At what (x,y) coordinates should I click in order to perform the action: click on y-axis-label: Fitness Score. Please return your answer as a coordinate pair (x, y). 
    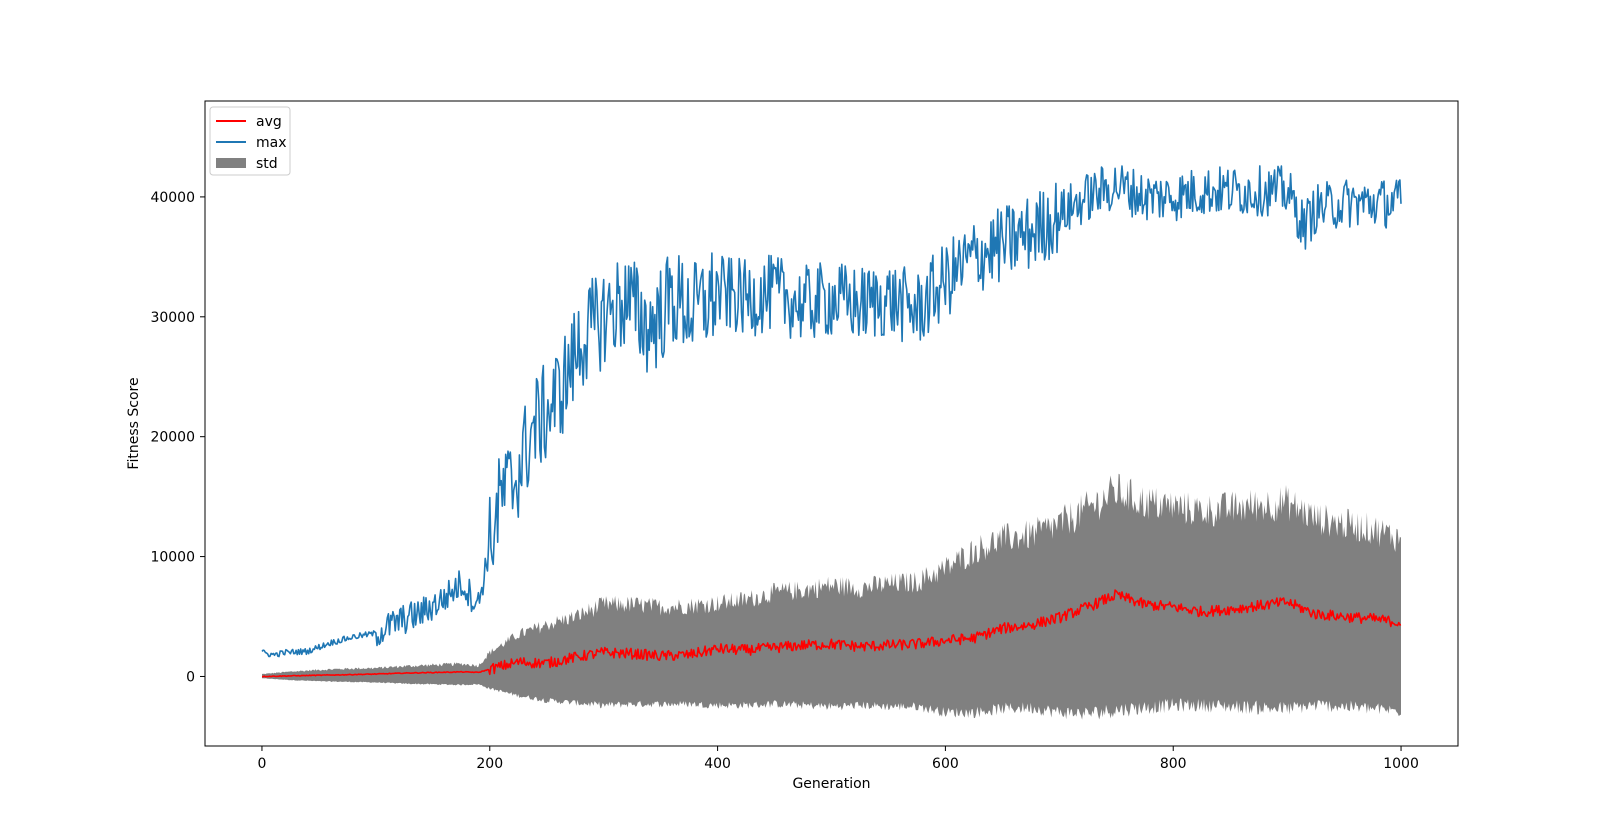
    Looking at the image, I should click on (134, 423).